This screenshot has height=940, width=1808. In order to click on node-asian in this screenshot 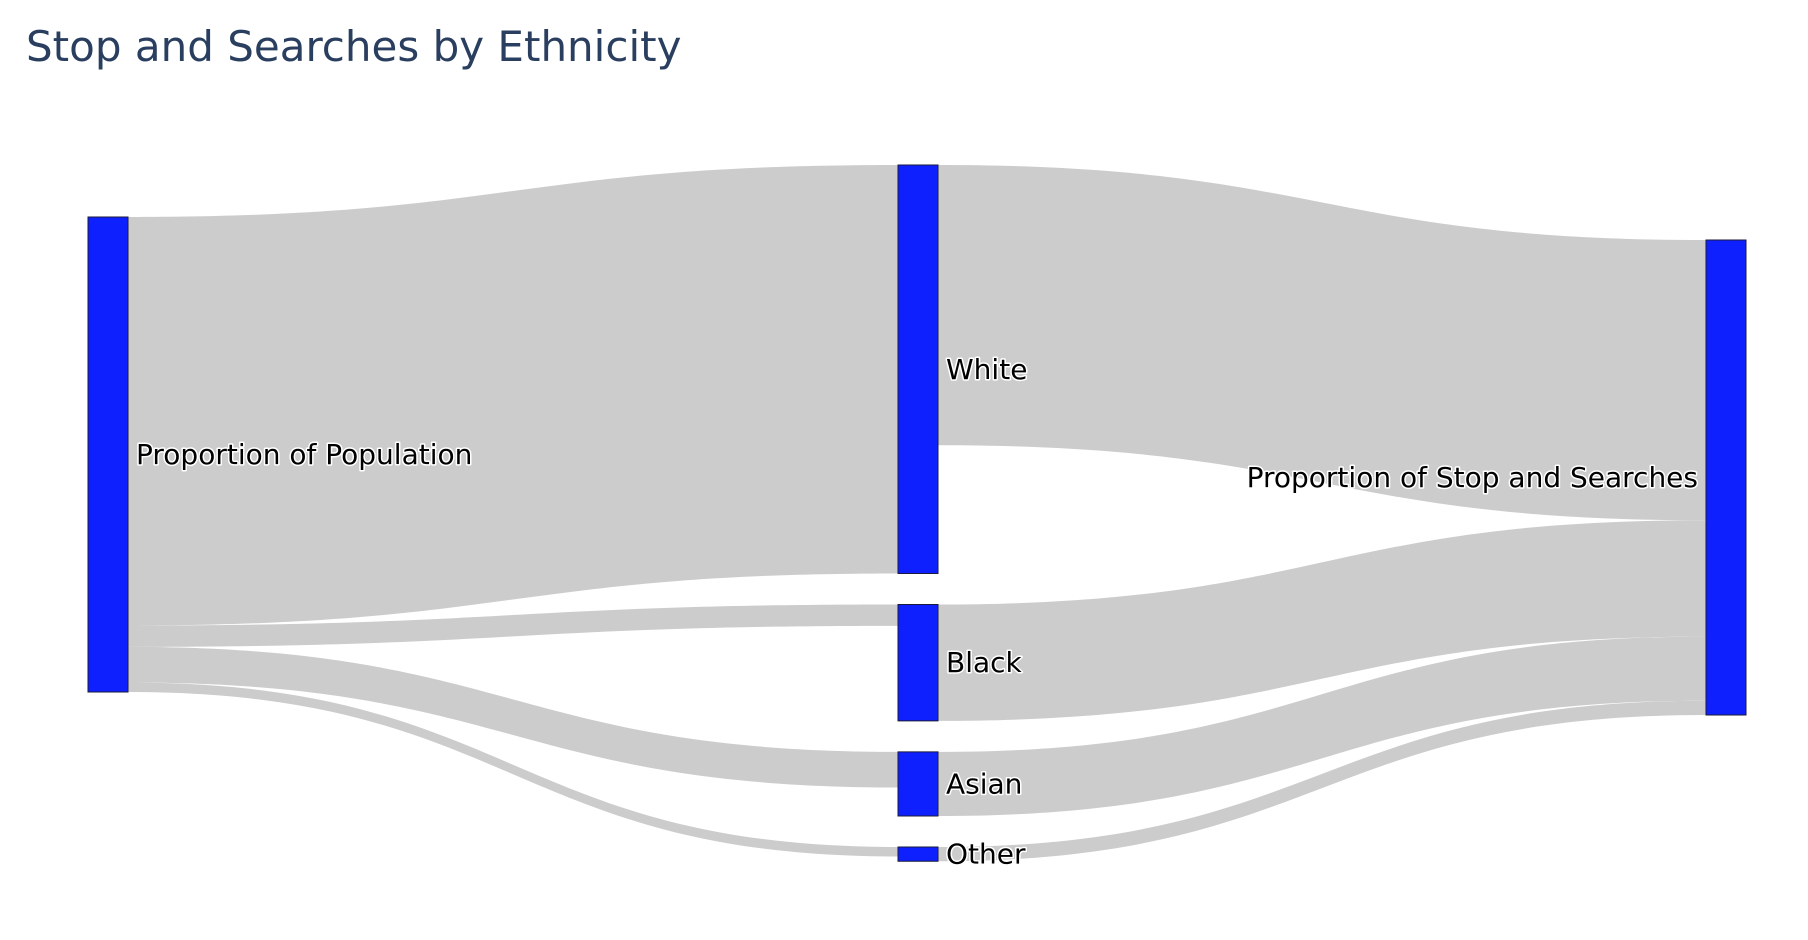, I will do `click(918, 784)`.